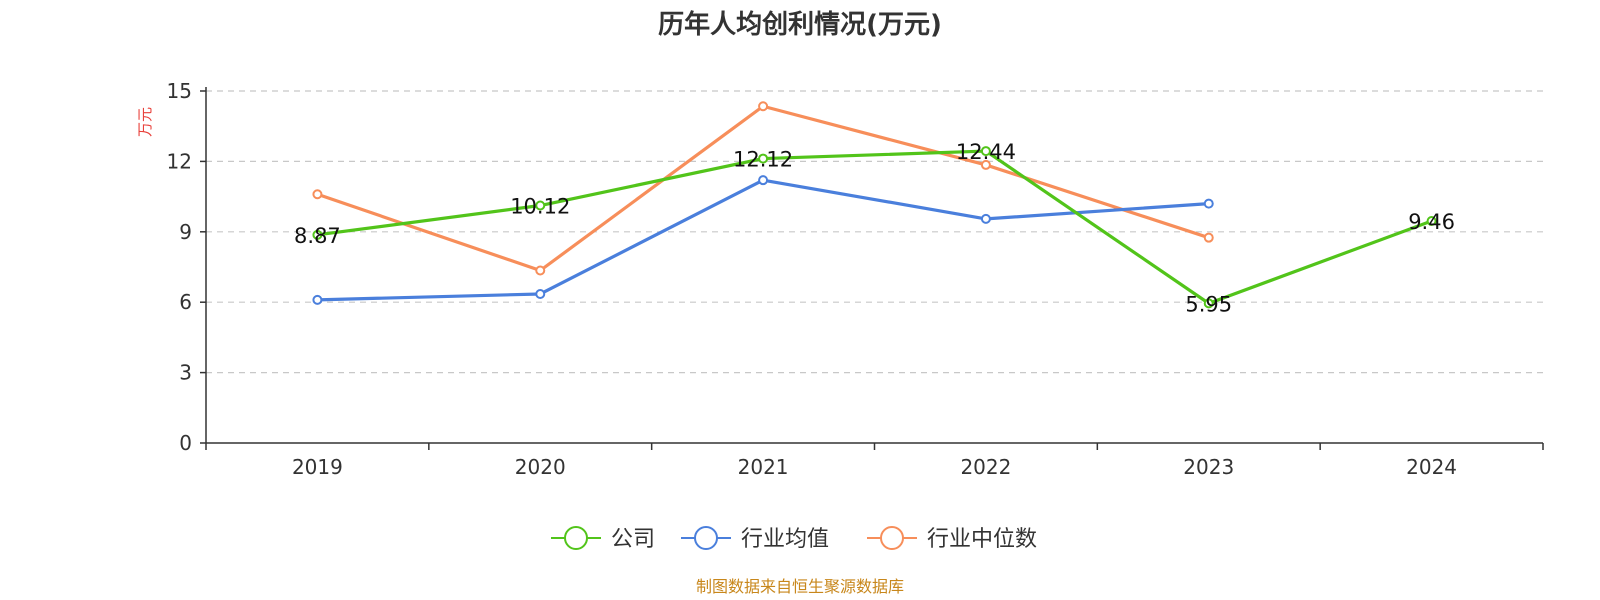 This screenshot has width=1600, height=600. I want to click on data-label: 12.44, so click(986, 152).